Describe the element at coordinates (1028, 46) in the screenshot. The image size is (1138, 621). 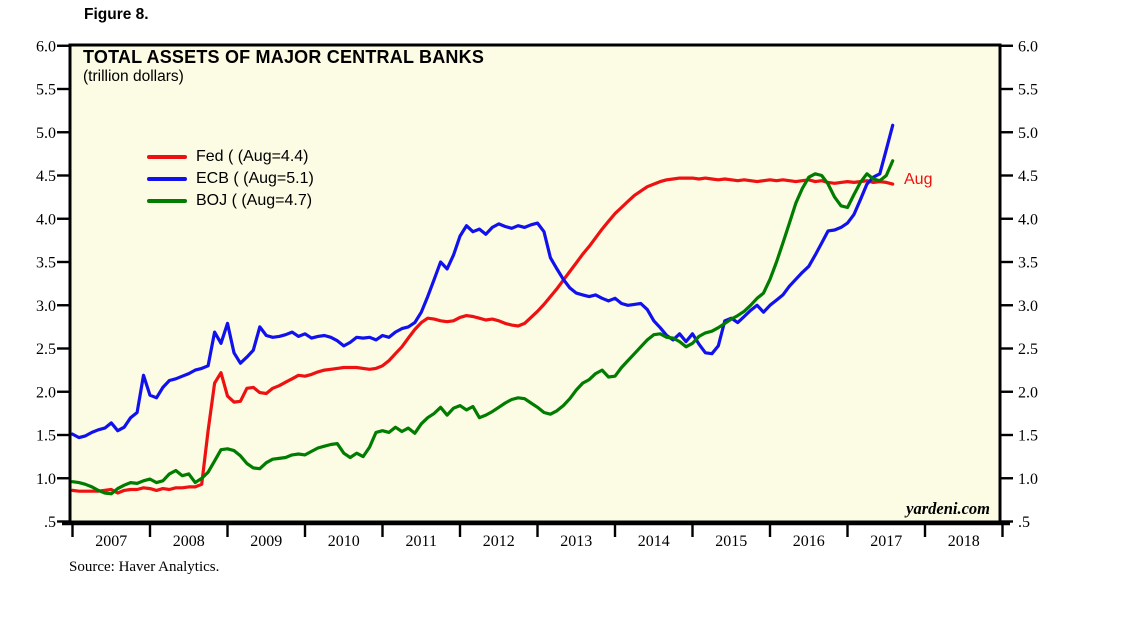
I see `y-tick-label-right: 6.0` at that location.